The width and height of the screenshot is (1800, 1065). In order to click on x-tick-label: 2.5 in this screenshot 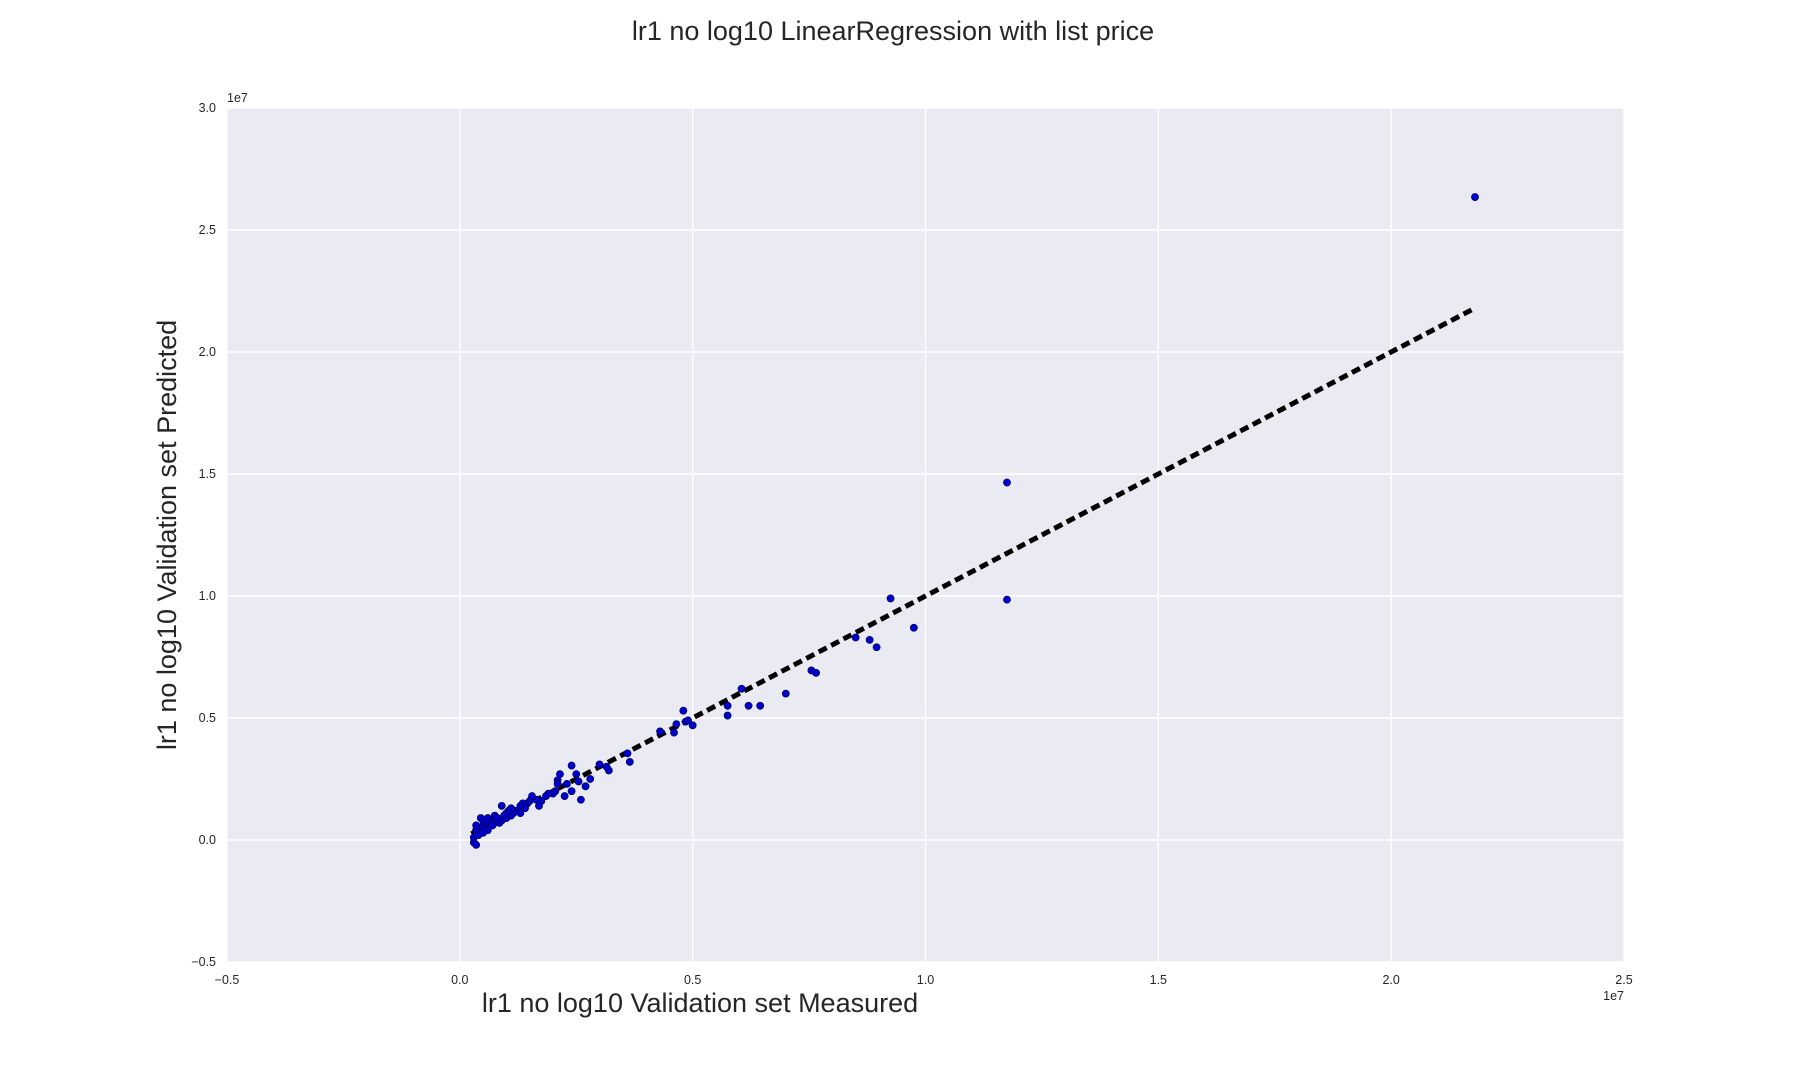, I will do `click(1623, 980)`.